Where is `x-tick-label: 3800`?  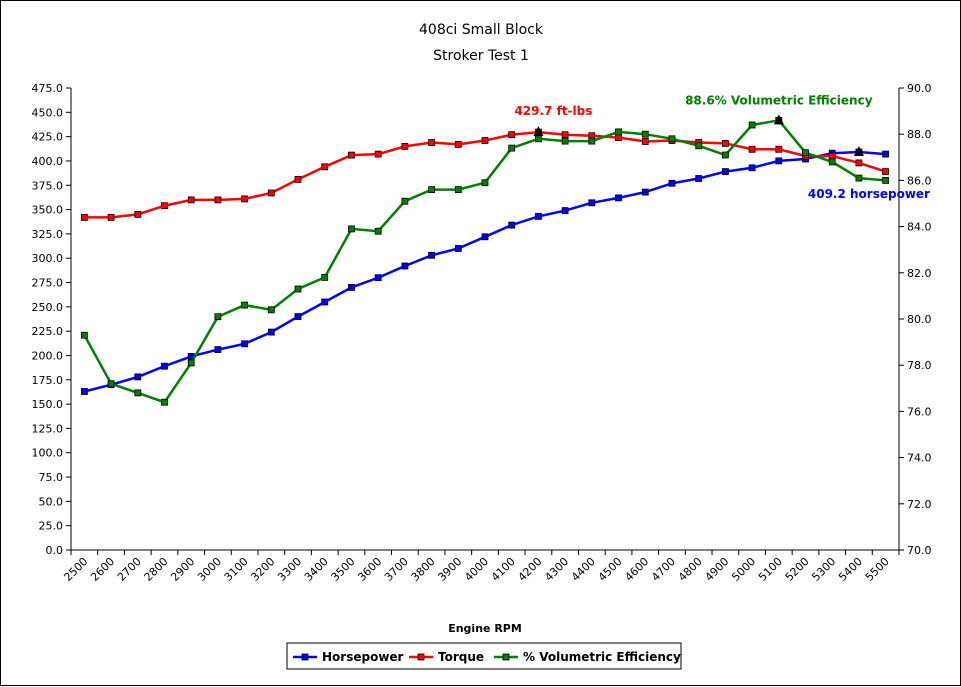 x-tick-label: 3800 is located at coordinates (423, 569).